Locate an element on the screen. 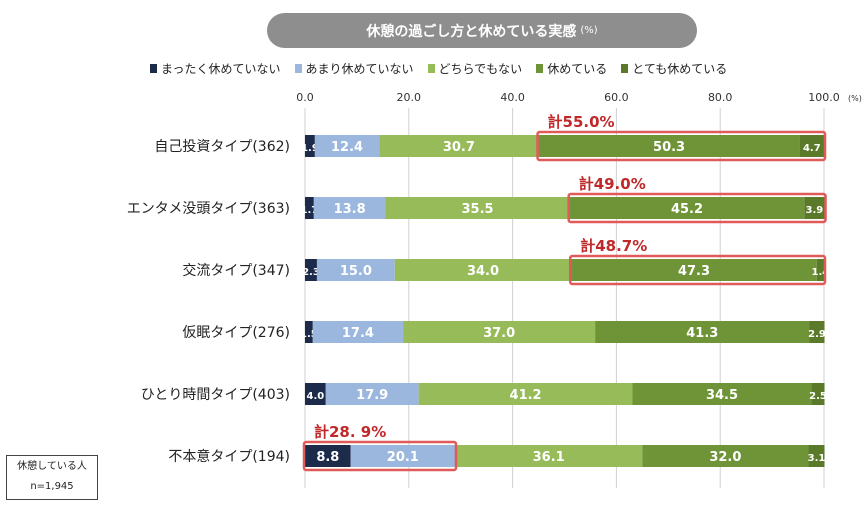 Image resolution: width=865 pixels, height=510 pixels. bar-r2-s2 is located at coordinates (483, 270).